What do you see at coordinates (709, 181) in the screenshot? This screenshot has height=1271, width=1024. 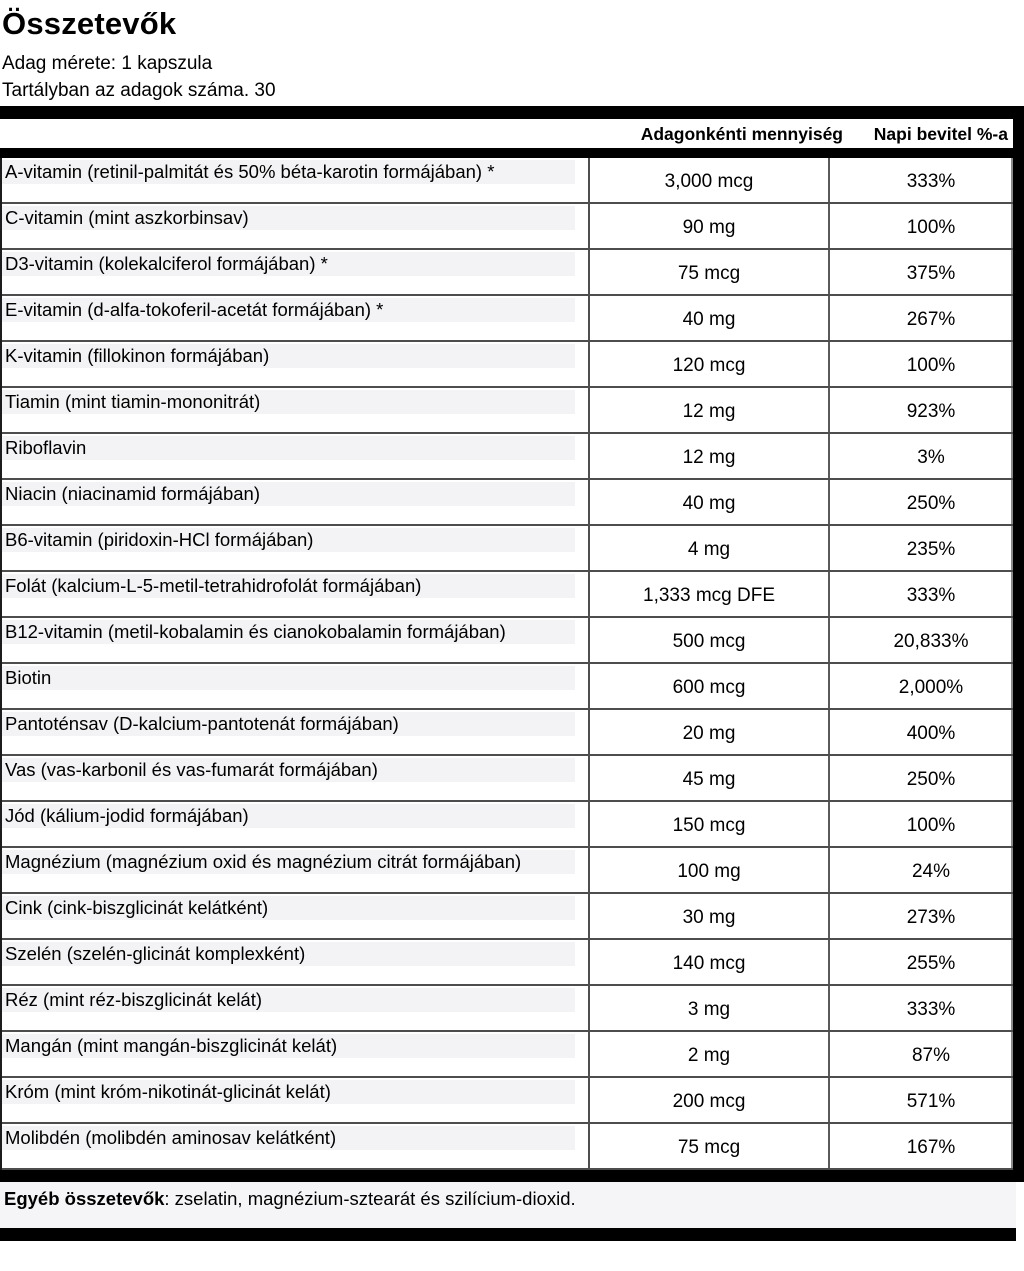 I see `row-amount: 3,000 mcg` at bounding box center [709, 181].